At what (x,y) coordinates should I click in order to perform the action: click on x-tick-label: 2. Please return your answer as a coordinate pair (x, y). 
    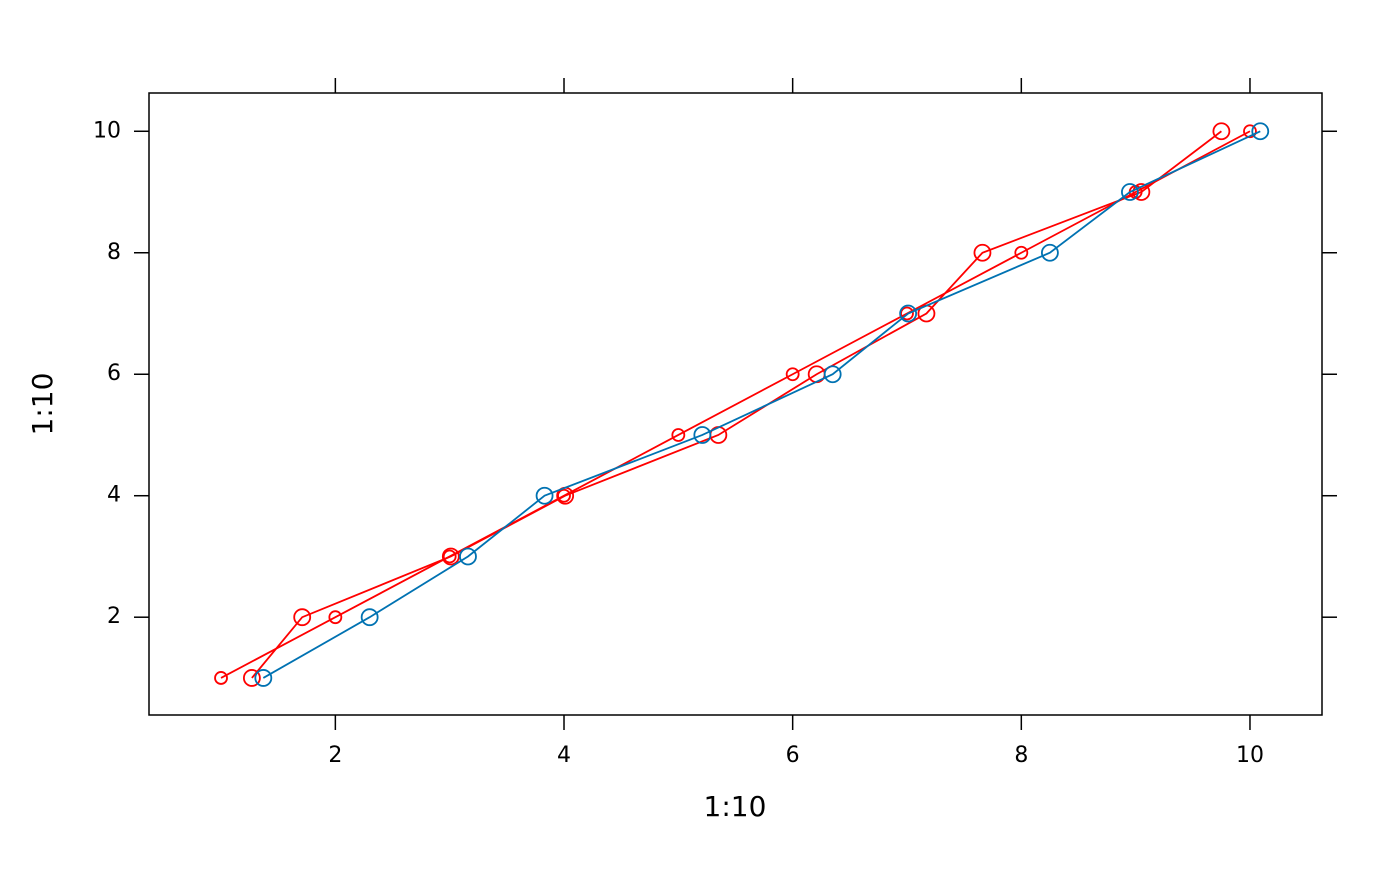
    Looking at the image, I should click on (335, 755).